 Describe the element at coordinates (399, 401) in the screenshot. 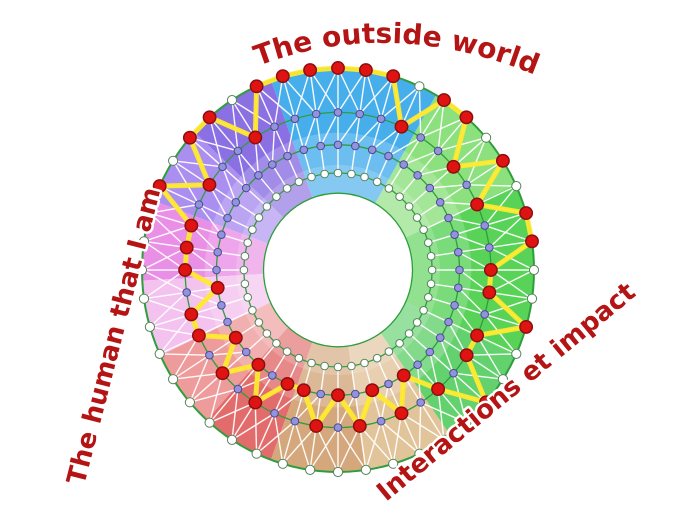

I see `sector-tan-light` at that location.